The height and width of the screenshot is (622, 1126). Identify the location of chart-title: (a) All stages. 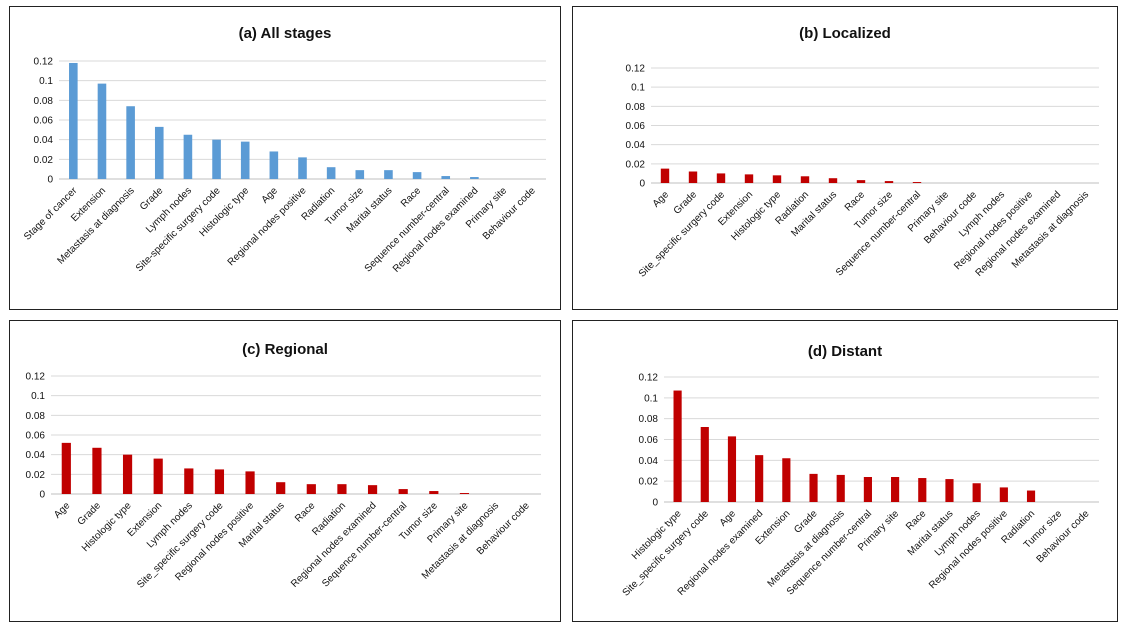
(285, 33).